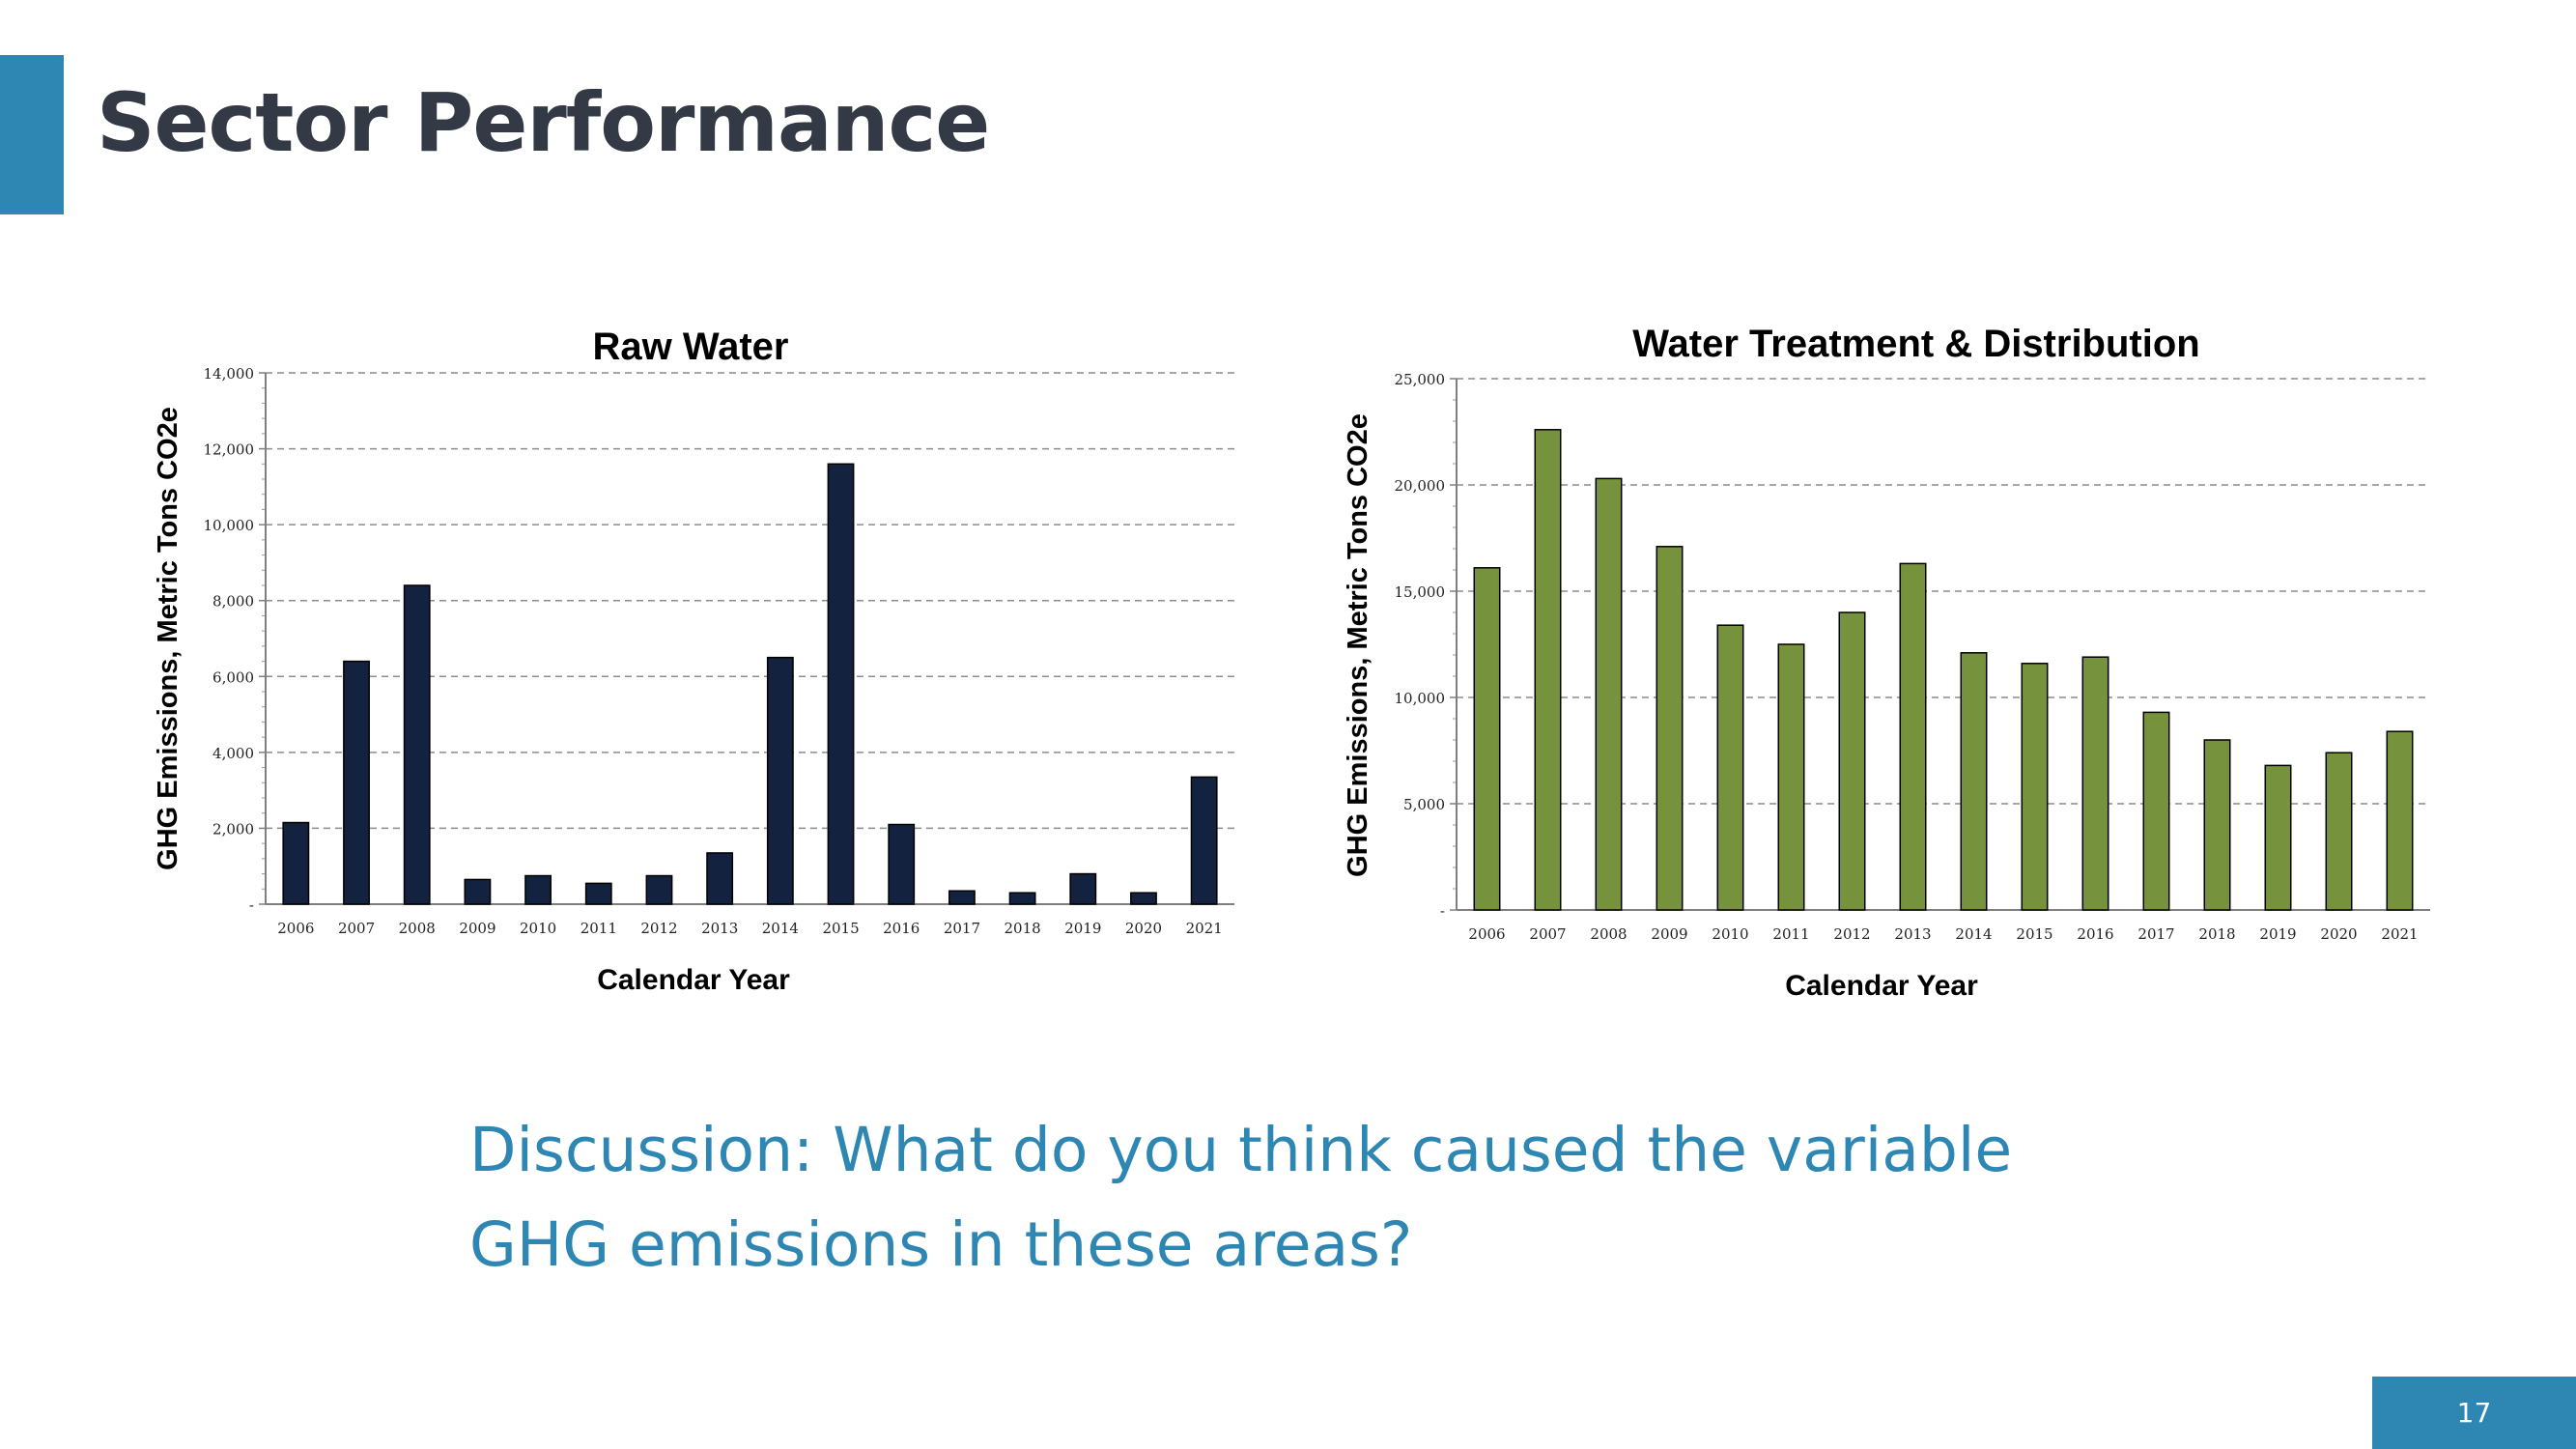 The image size is (2576, 1449). What do you see at coordinates (1420, 379) in the screenshot?
I see `water-treatment-y-tick-label: 25,000` at bounding box center [1420, 379].